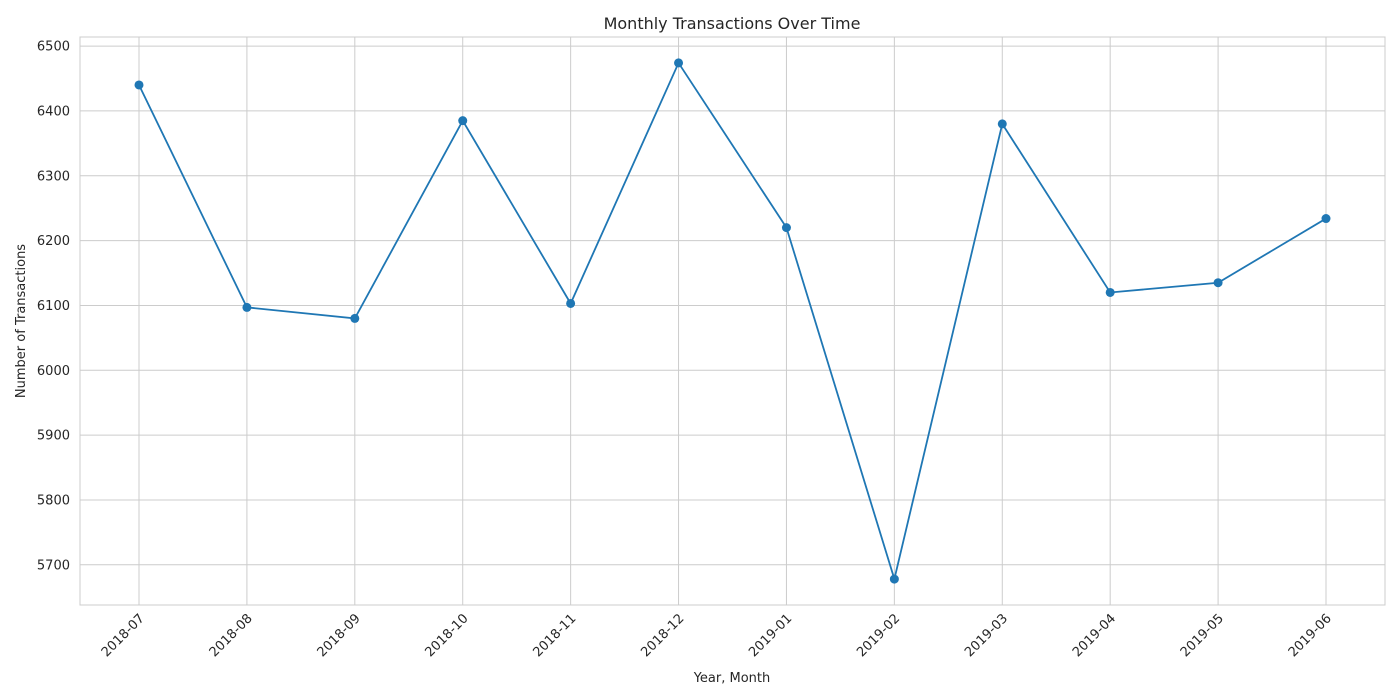  I want to click on x-tick-label: 2019-06, so click(1310, 635).